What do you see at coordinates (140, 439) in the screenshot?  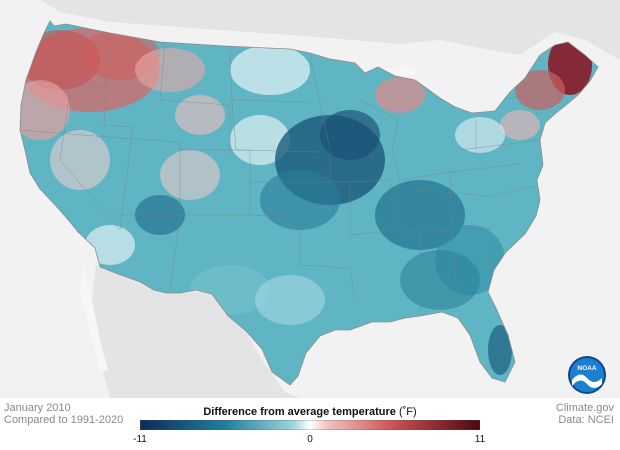 I see `legend-min-label: -11` at bounding box center [140, 439].